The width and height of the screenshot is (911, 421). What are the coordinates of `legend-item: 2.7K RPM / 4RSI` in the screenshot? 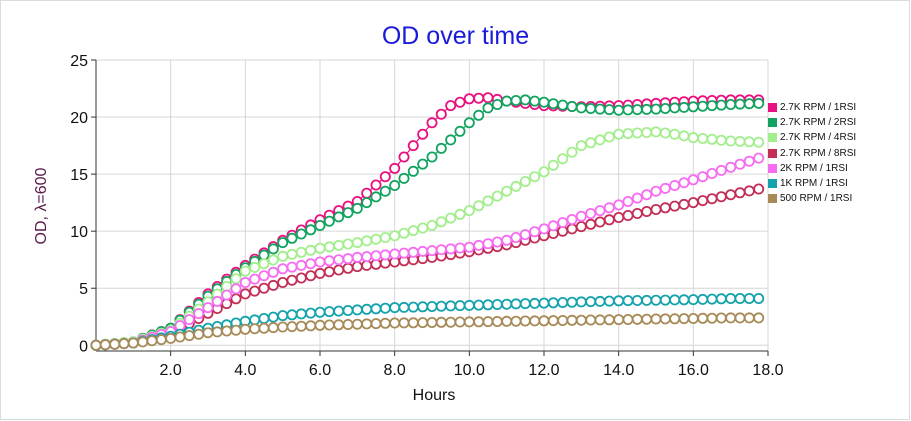 It's located at (812, 137).